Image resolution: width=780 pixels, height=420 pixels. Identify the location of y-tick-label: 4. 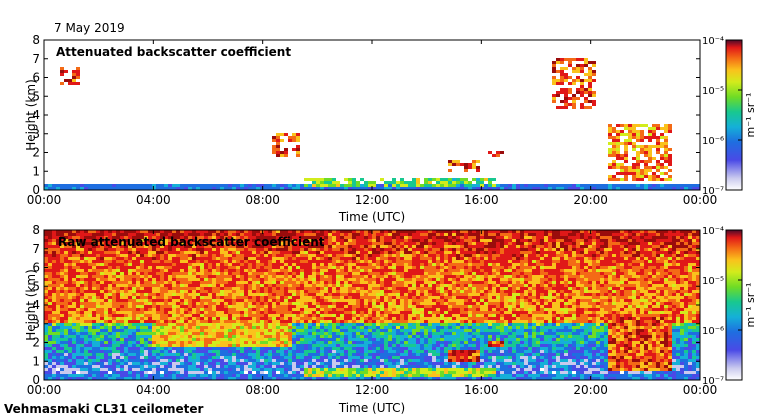
(36, 115).